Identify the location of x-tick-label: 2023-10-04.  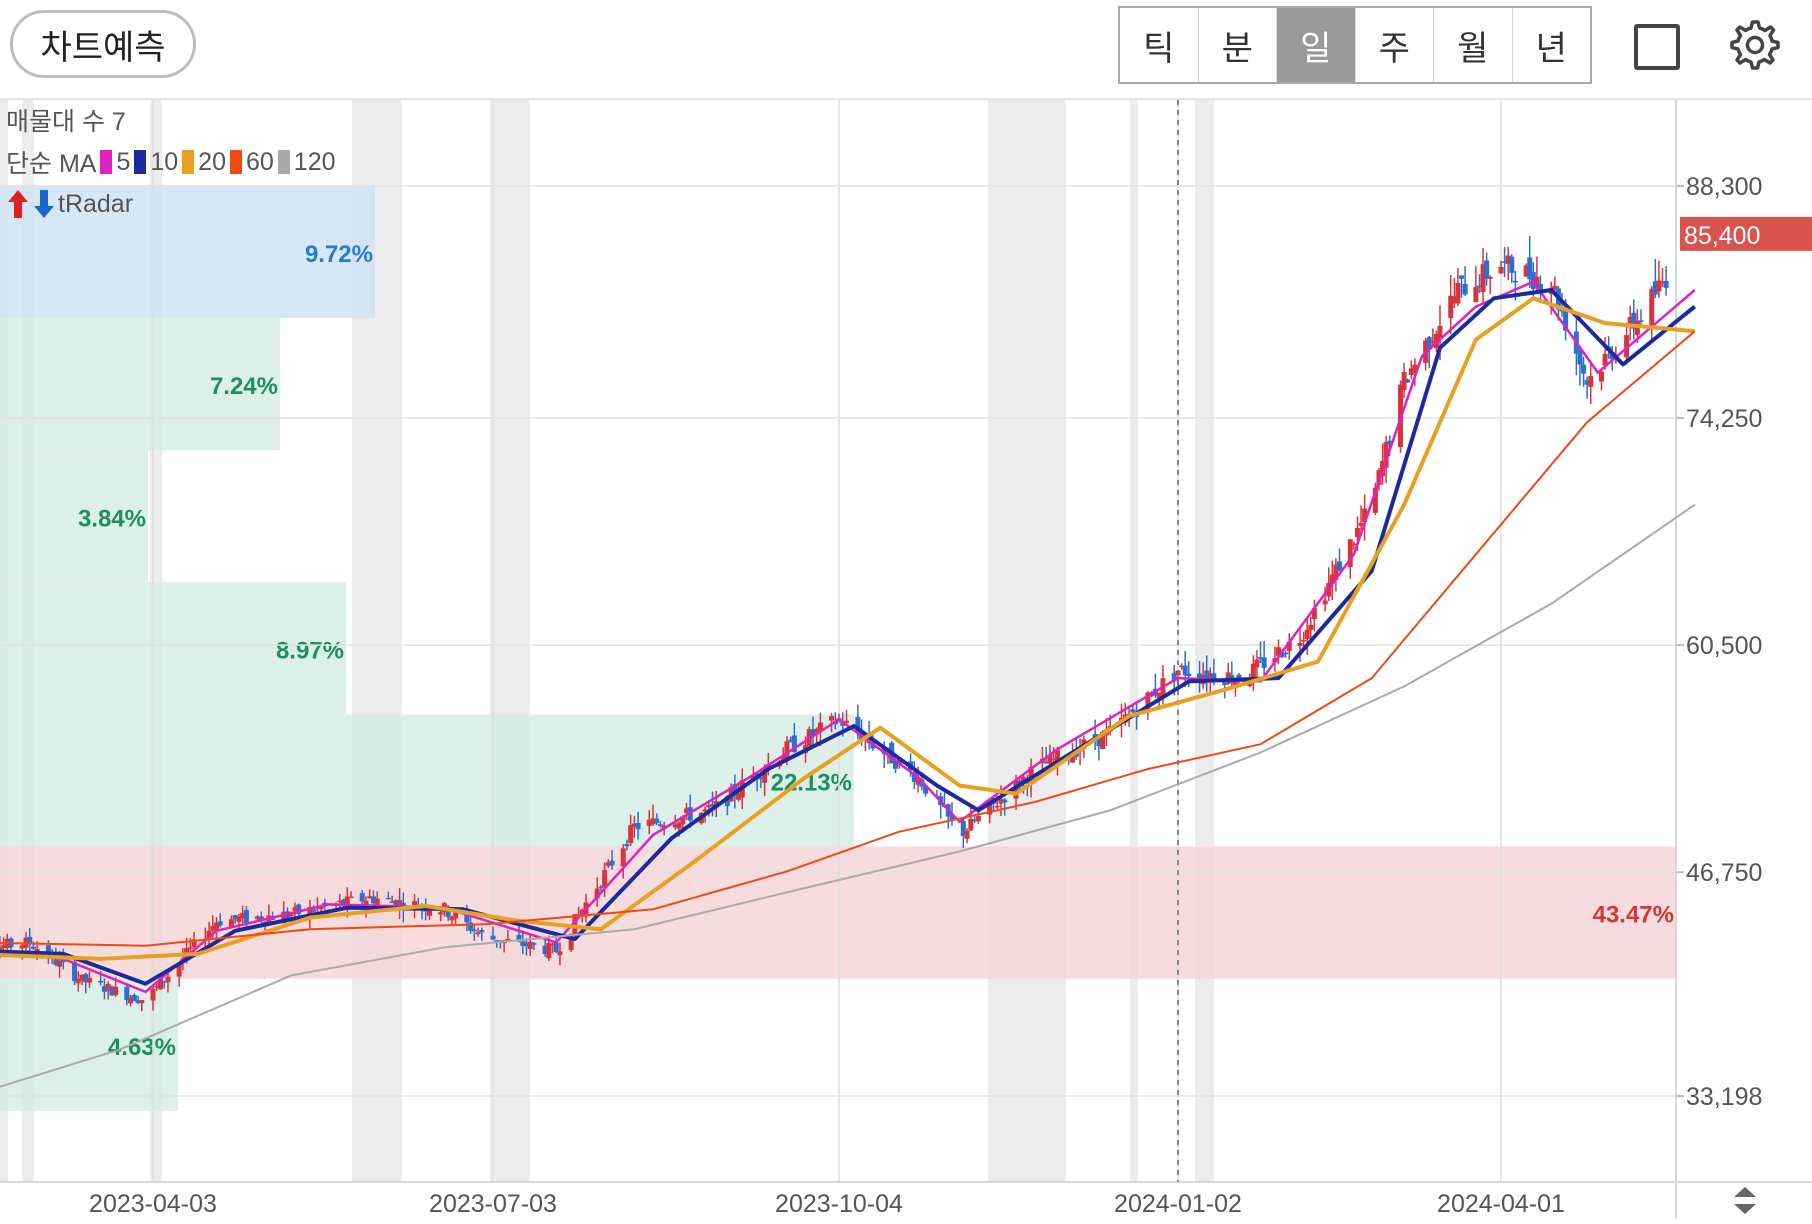
(839, 1204).